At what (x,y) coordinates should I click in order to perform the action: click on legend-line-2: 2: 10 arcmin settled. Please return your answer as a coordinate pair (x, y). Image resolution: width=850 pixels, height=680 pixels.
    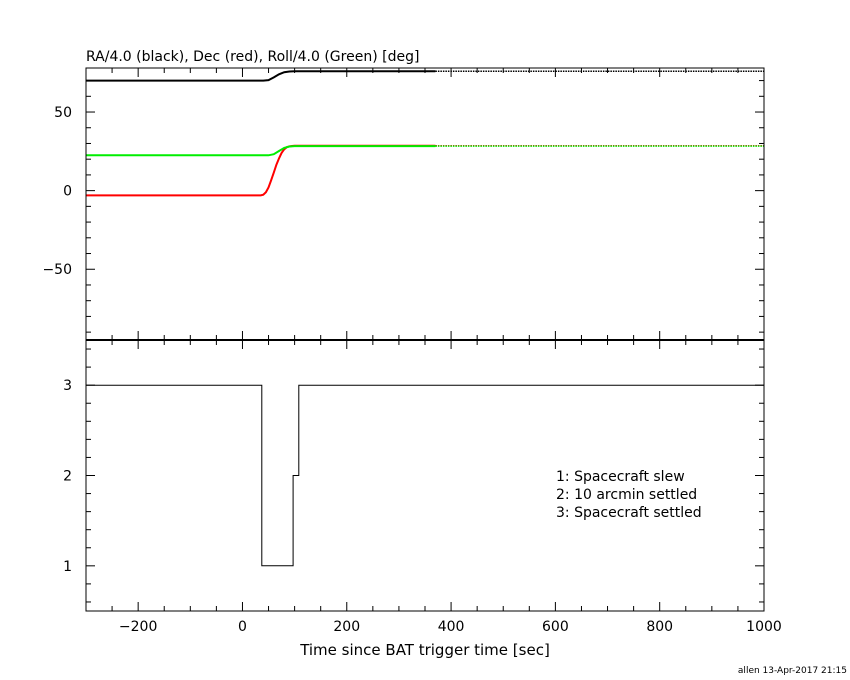
    Looking at the image, I should click on (626, 495).